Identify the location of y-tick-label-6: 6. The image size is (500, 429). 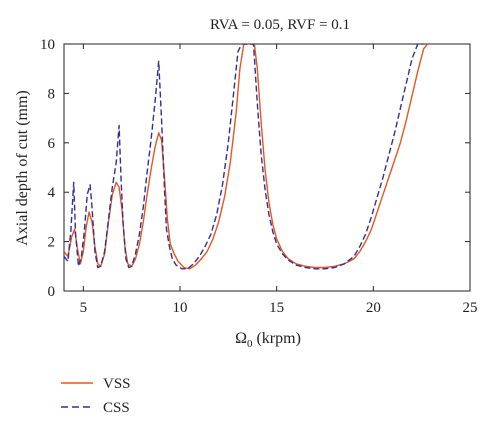
(52, 144).